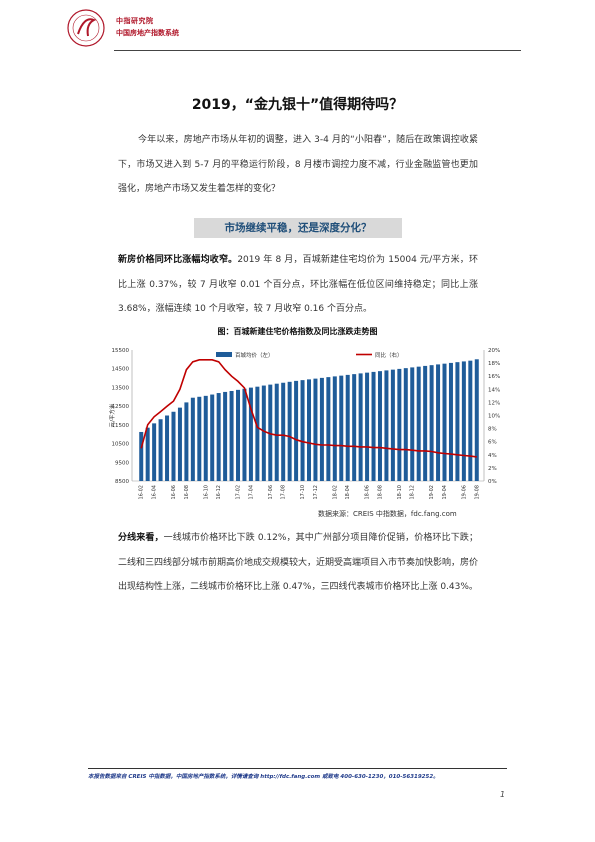  I want to click on x-tick-label: 17-04, so click(251, 492).